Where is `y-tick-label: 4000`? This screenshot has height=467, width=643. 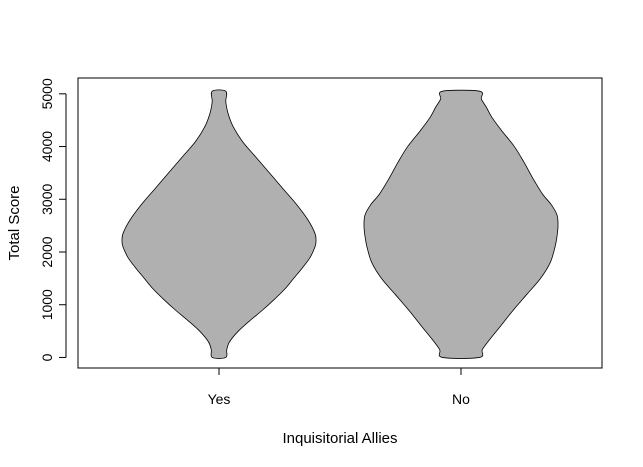 y-tick-label: 4000 is located at coordinates (47, 146).